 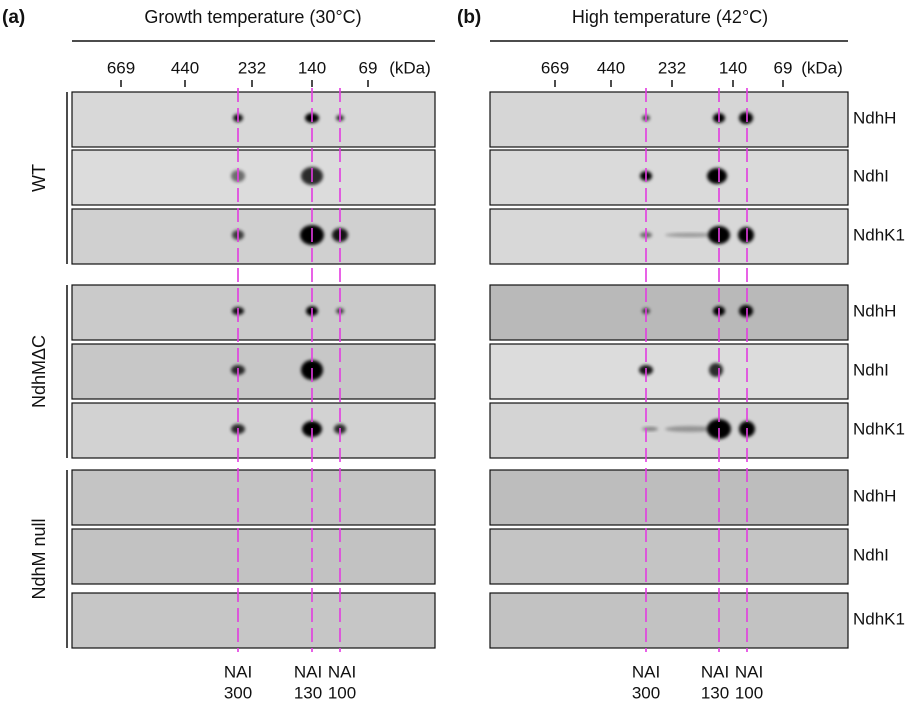 What do you see at coordinates (252, 17) in the screenshot?
I see `panel-title: Growth temperature (30°C)` at bounding box center [252, 17].